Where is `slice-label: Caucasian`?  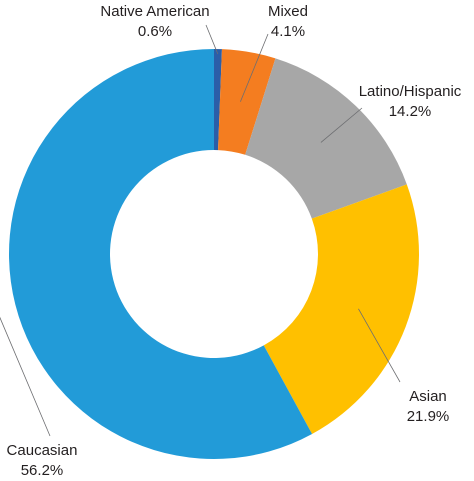 slice-label: Caucasian is located at coordinates (42, 450).